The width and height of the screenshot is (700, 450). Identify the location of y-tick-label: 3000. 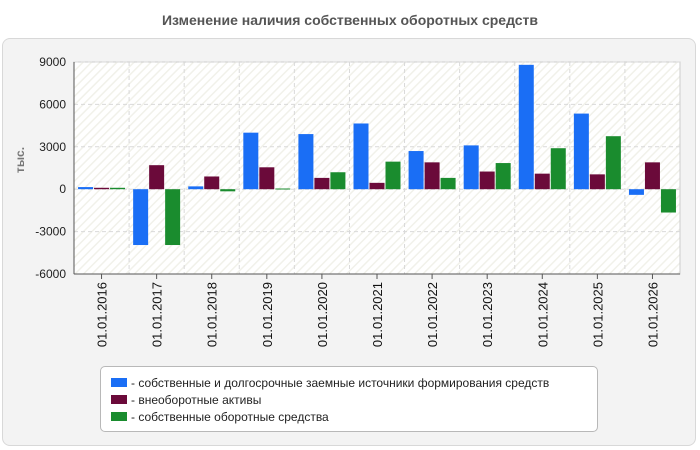
(52, 147).